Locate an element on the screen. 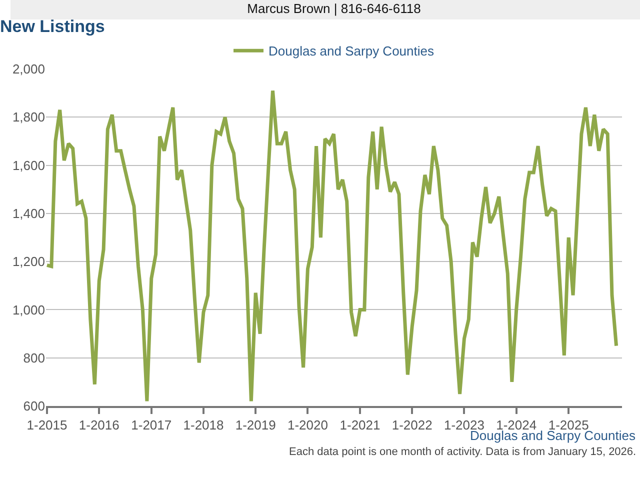 This screenshot has width=640, height=480. y-tick-label: 1,400 is located at coordinates (28, 213).